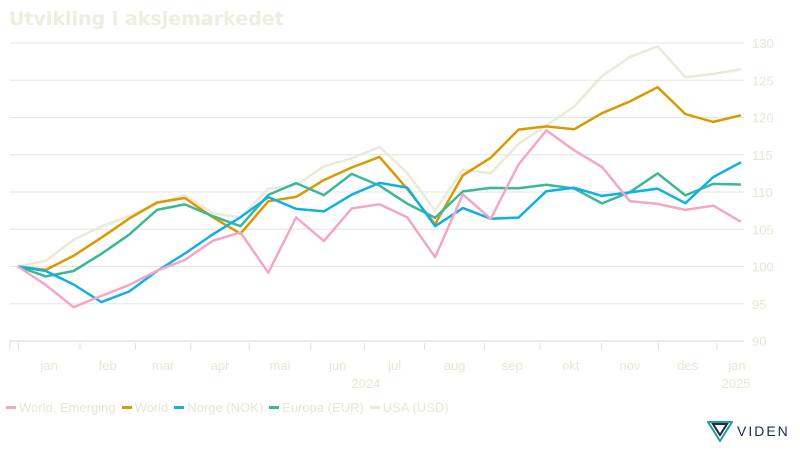 Image resolution: width=800 pixels, height=450 pixels. What do you see at coordinates (763, 43) in the screenshot?
I see `y-tick-label: 130` at bounding box center [763, 43].